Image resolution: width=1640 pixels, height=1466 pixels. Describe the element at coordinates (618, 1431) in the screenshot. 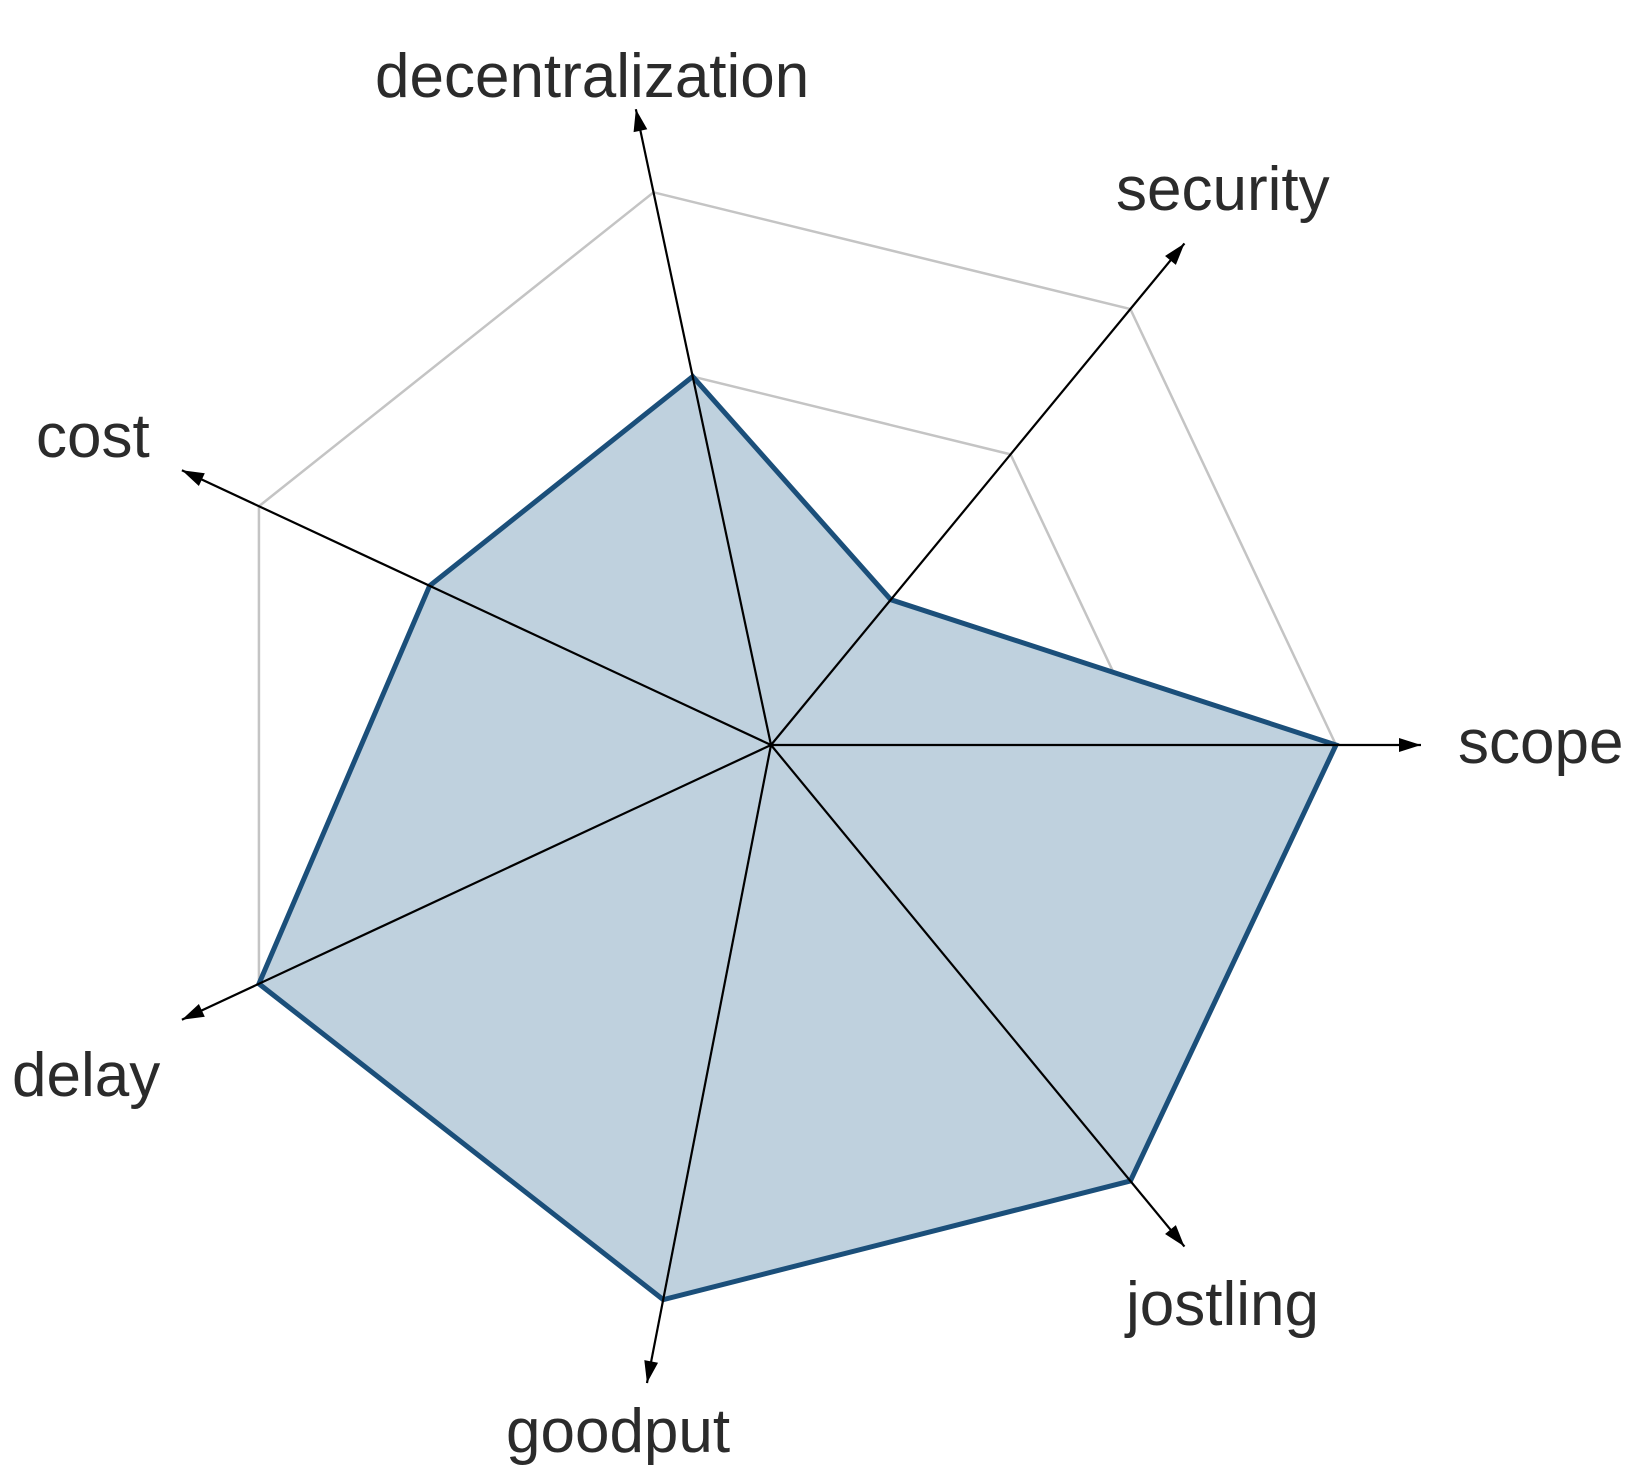

I see `axis-label-goodput: goodput` at that location.